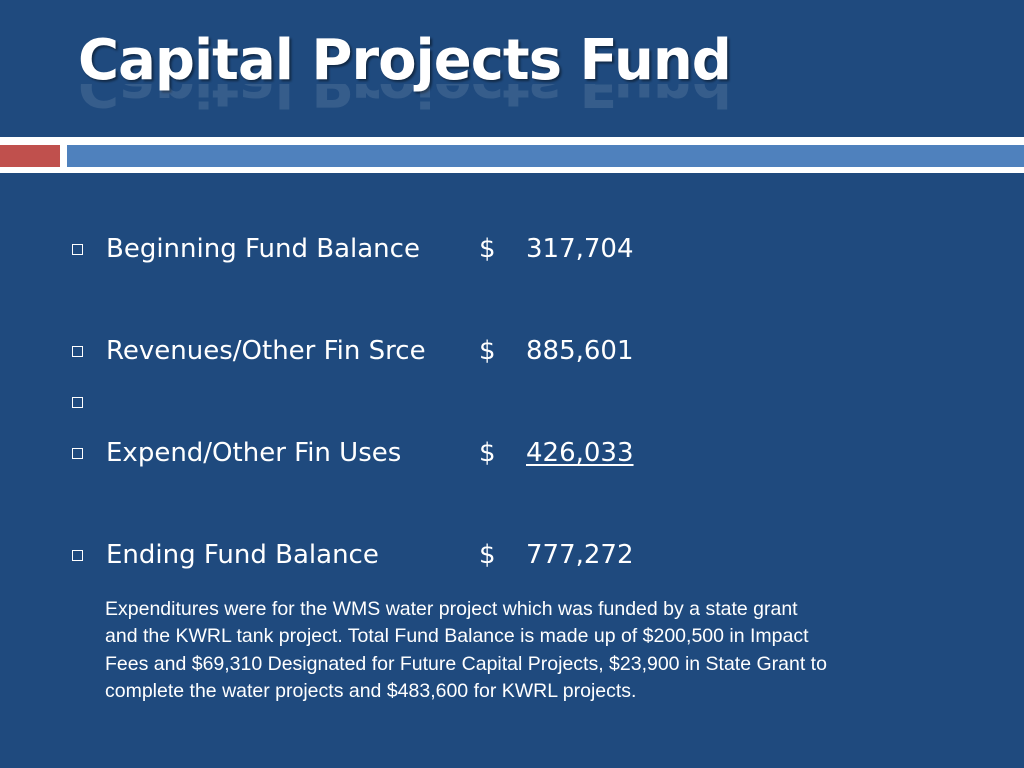 The height and width of the screenshot is (768, 1024). Describe the element at coordinates (254, 453) in the screenshot. I see `item-label: Expend/Other Fin Uses` at that location.